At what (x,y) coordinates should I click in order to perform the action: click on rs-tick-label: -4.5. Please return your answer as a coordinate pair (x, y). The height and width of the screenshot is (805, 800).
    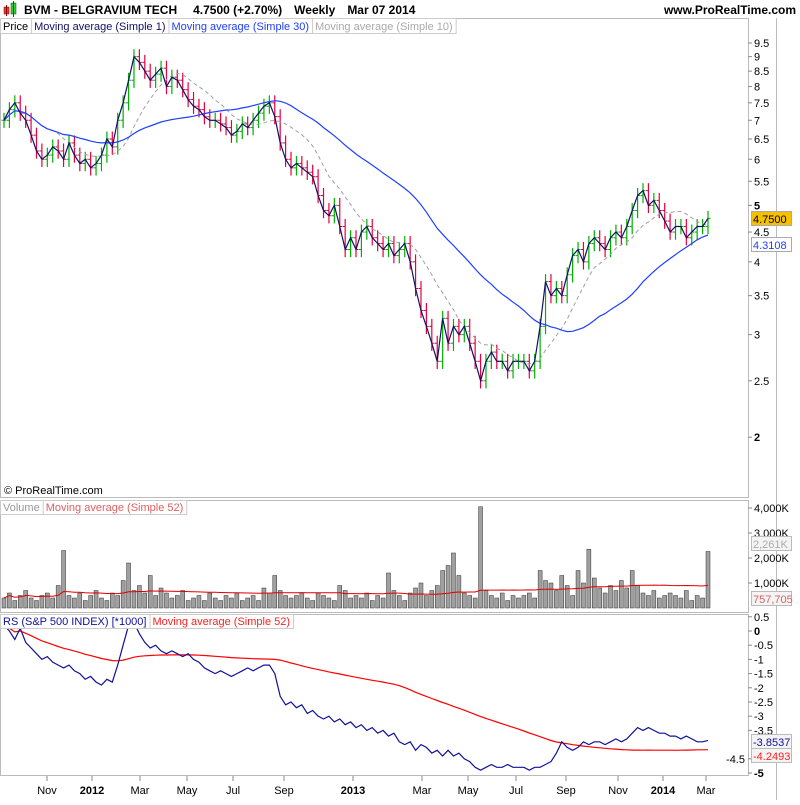
    Looking at the image, I should click on (735, 760).